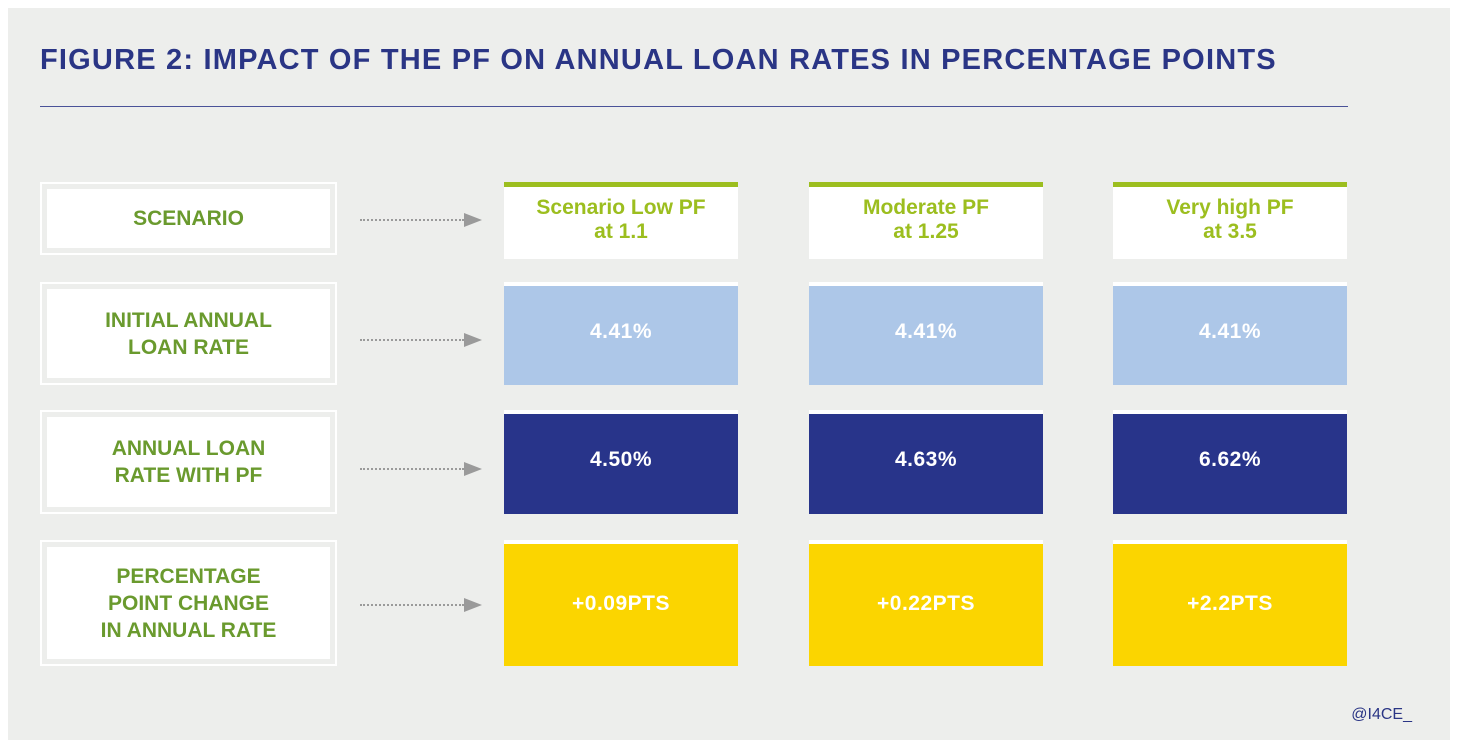 The height and width of the screenshot is (746, 1460). Describe the element at coordinates (1230, 220) in the screenshot. I see `scenario-header-very-high-pf: Very high PF at 3.5` at that location.